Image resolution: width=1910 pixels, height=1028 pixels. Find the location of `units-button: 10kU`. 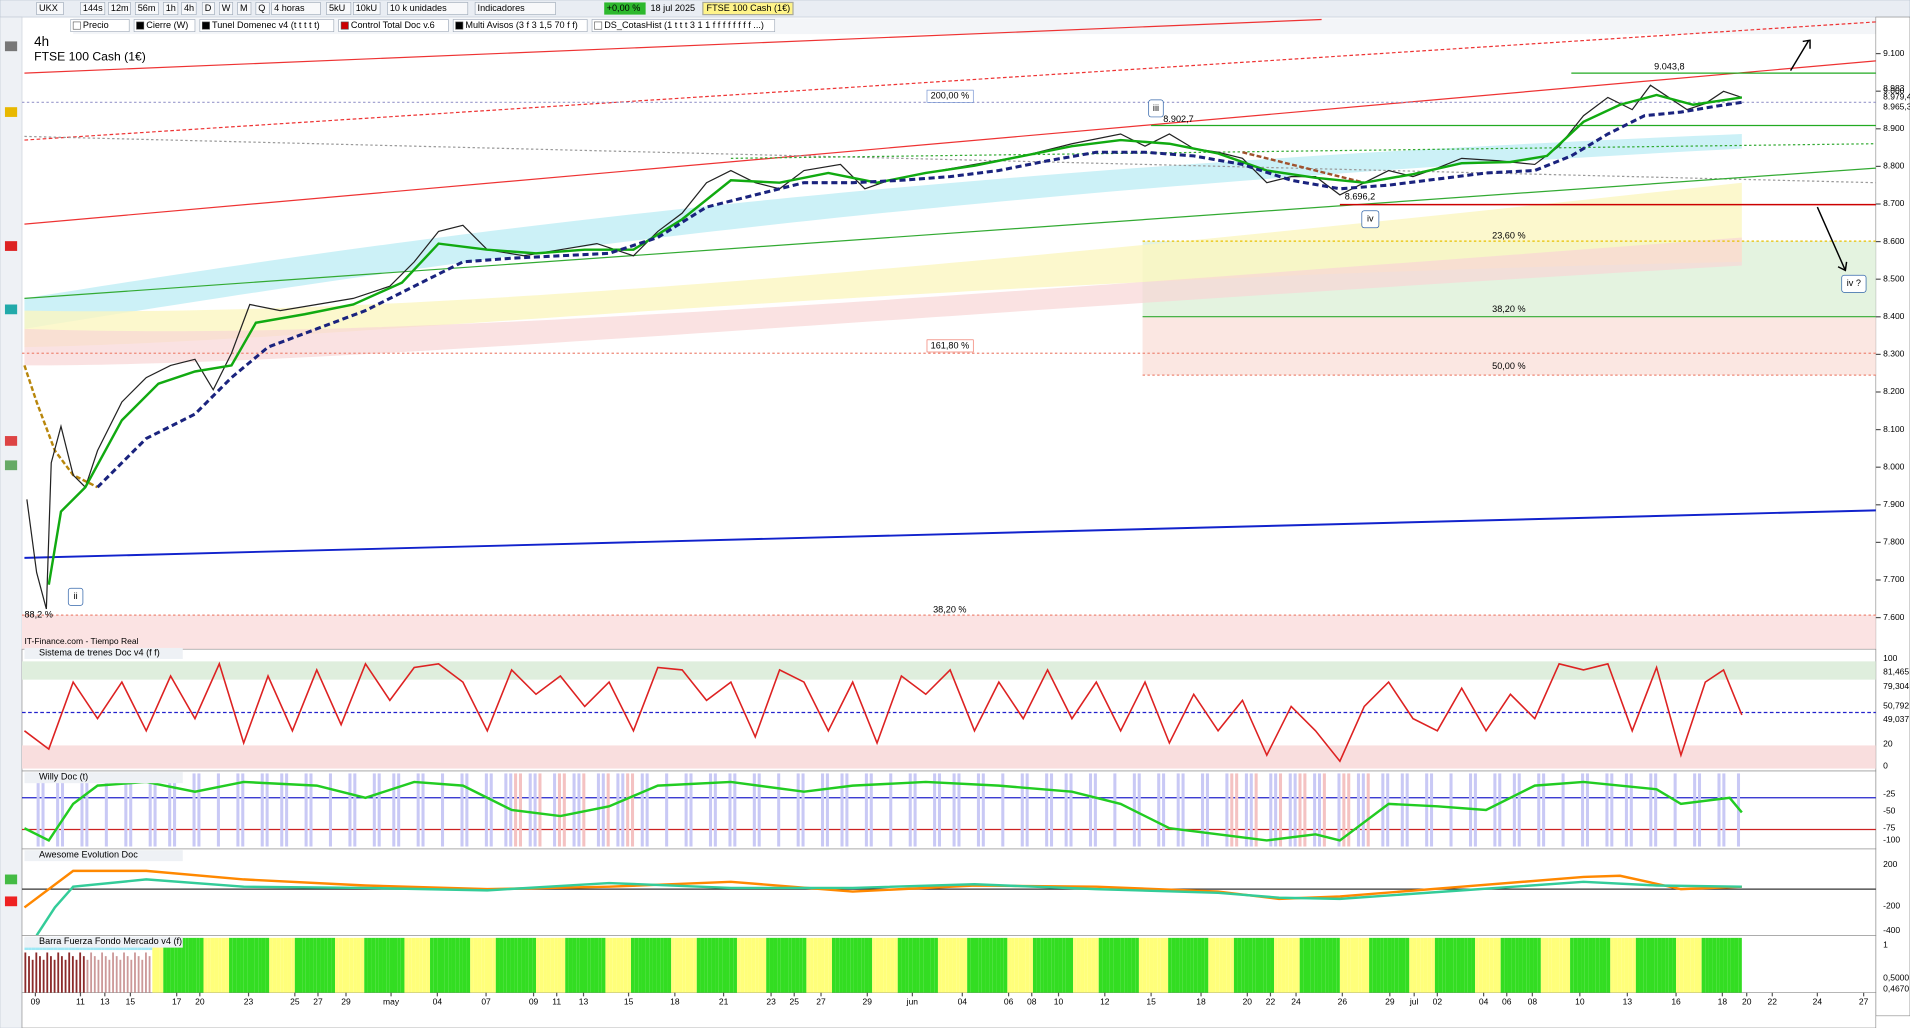

units-button: 10kU is located at coordinates (366, 8).